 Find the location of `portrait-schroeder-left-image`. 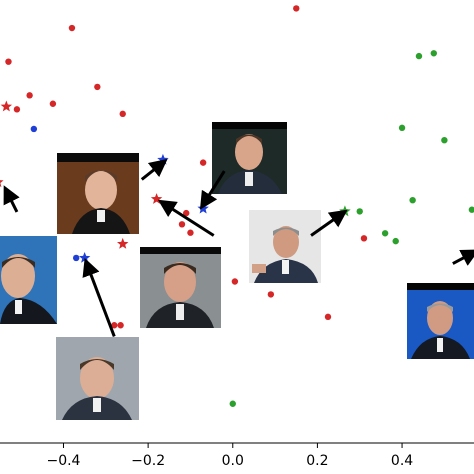

portrait-schroeder-left-image is located at coordinates (28, 280).